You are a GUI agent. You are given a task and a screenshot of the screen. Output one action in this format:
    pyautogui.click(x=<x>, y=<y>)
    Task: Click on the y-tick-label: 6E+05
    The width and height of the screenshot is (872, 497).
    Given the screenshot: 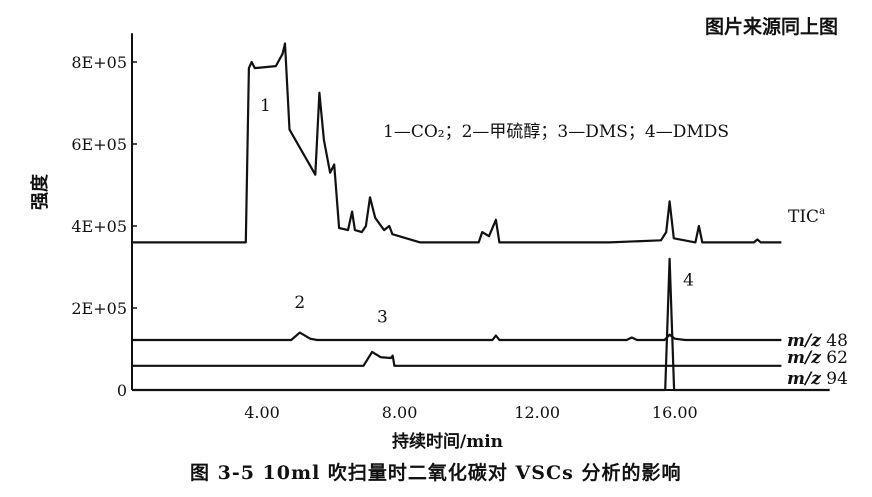 What is the action you would take?
    pyautogui.click(x=99, y=144)
    